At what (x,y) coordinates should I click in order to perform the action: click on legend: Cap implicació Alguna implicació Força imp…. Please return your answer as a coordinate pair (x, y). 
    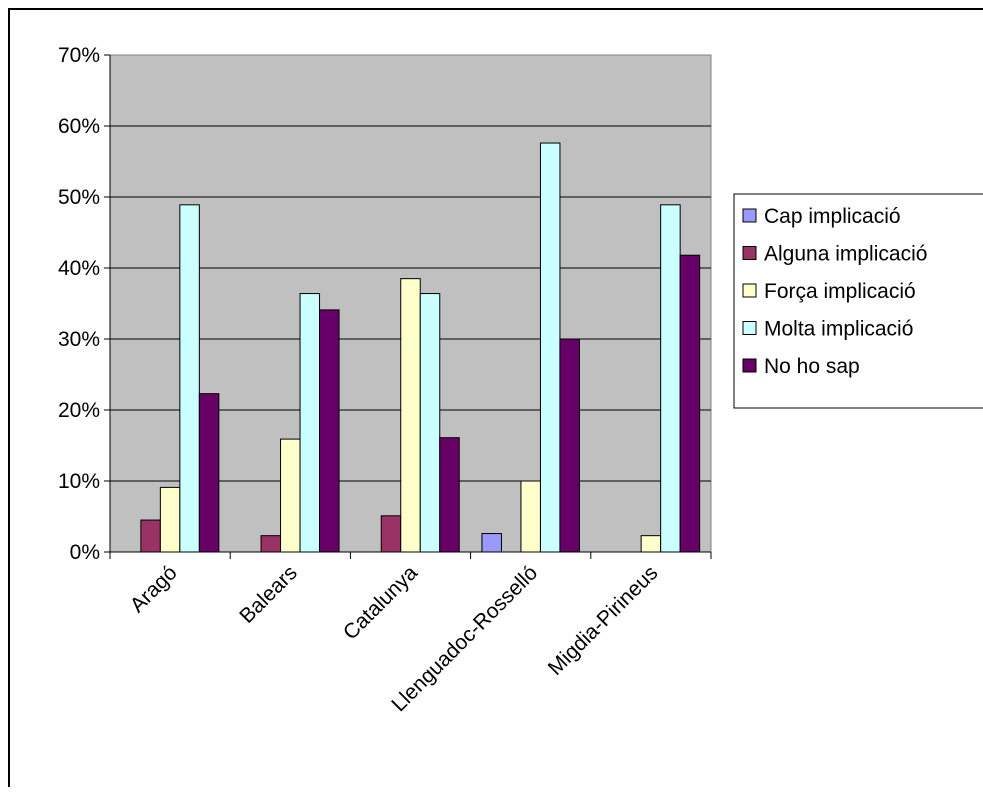
    Looking at the image, I should click on (858, 301).